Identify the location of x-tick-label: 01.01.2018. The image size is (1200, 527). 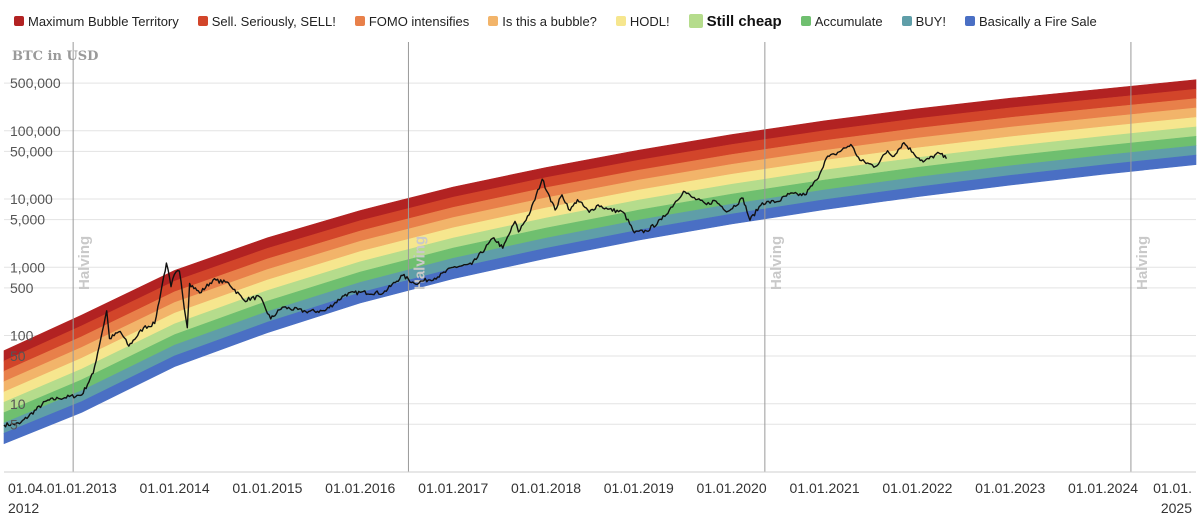
(546, 488).